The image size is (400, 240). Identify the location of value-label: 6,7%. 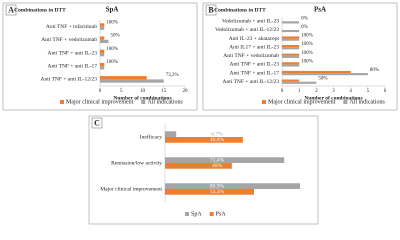
(217, 134).